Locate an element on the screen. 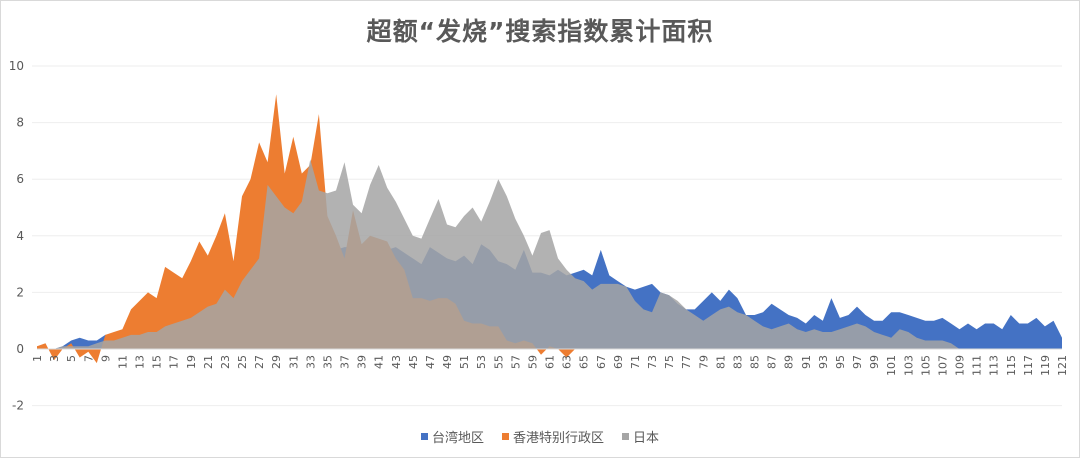  legend-item-taiwan: 台湾地区 is located at coordinates (452, 436).